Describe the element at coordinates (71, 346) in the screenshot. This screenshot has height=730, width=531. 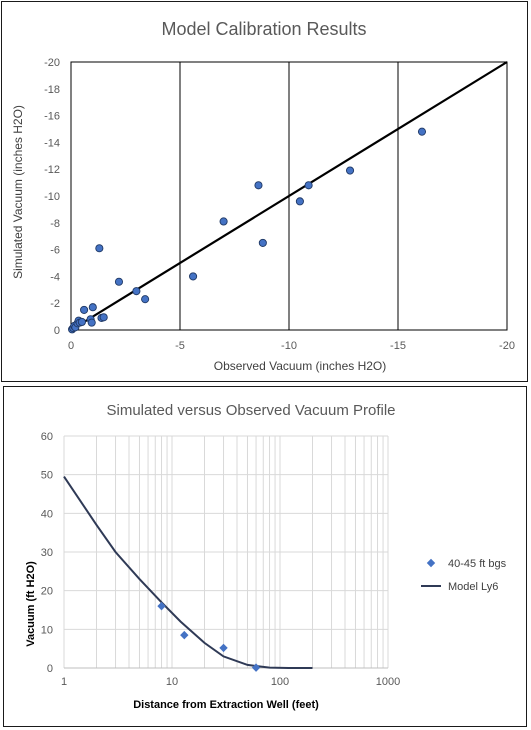
I see `x-tick-label: 0` at that location.